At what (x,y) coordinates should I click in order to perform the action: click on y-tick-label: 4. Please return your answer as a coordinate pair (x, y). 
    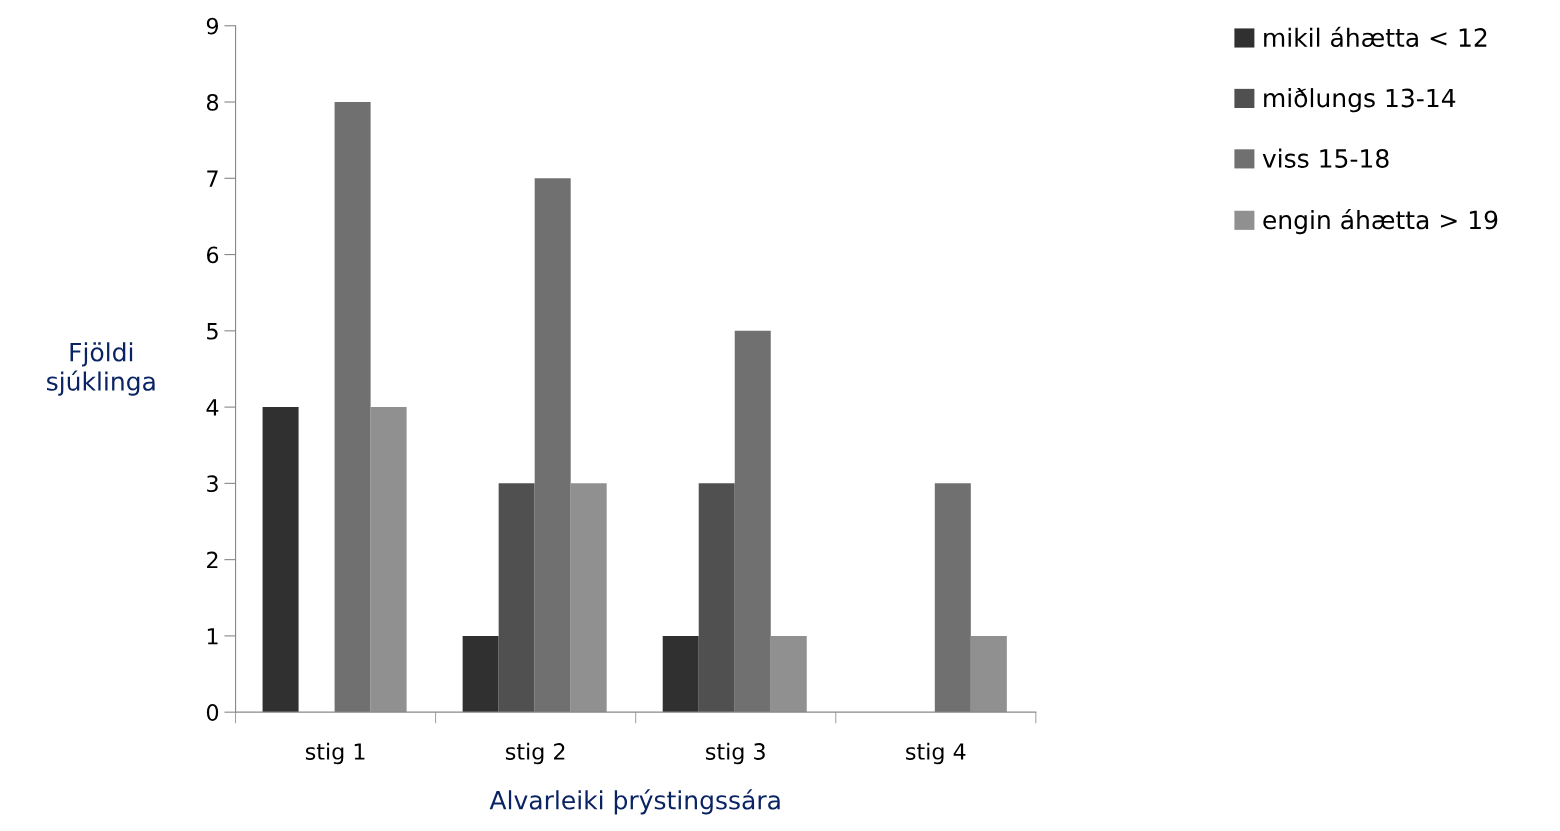
    Looking at the image, I should click on (212, 407).